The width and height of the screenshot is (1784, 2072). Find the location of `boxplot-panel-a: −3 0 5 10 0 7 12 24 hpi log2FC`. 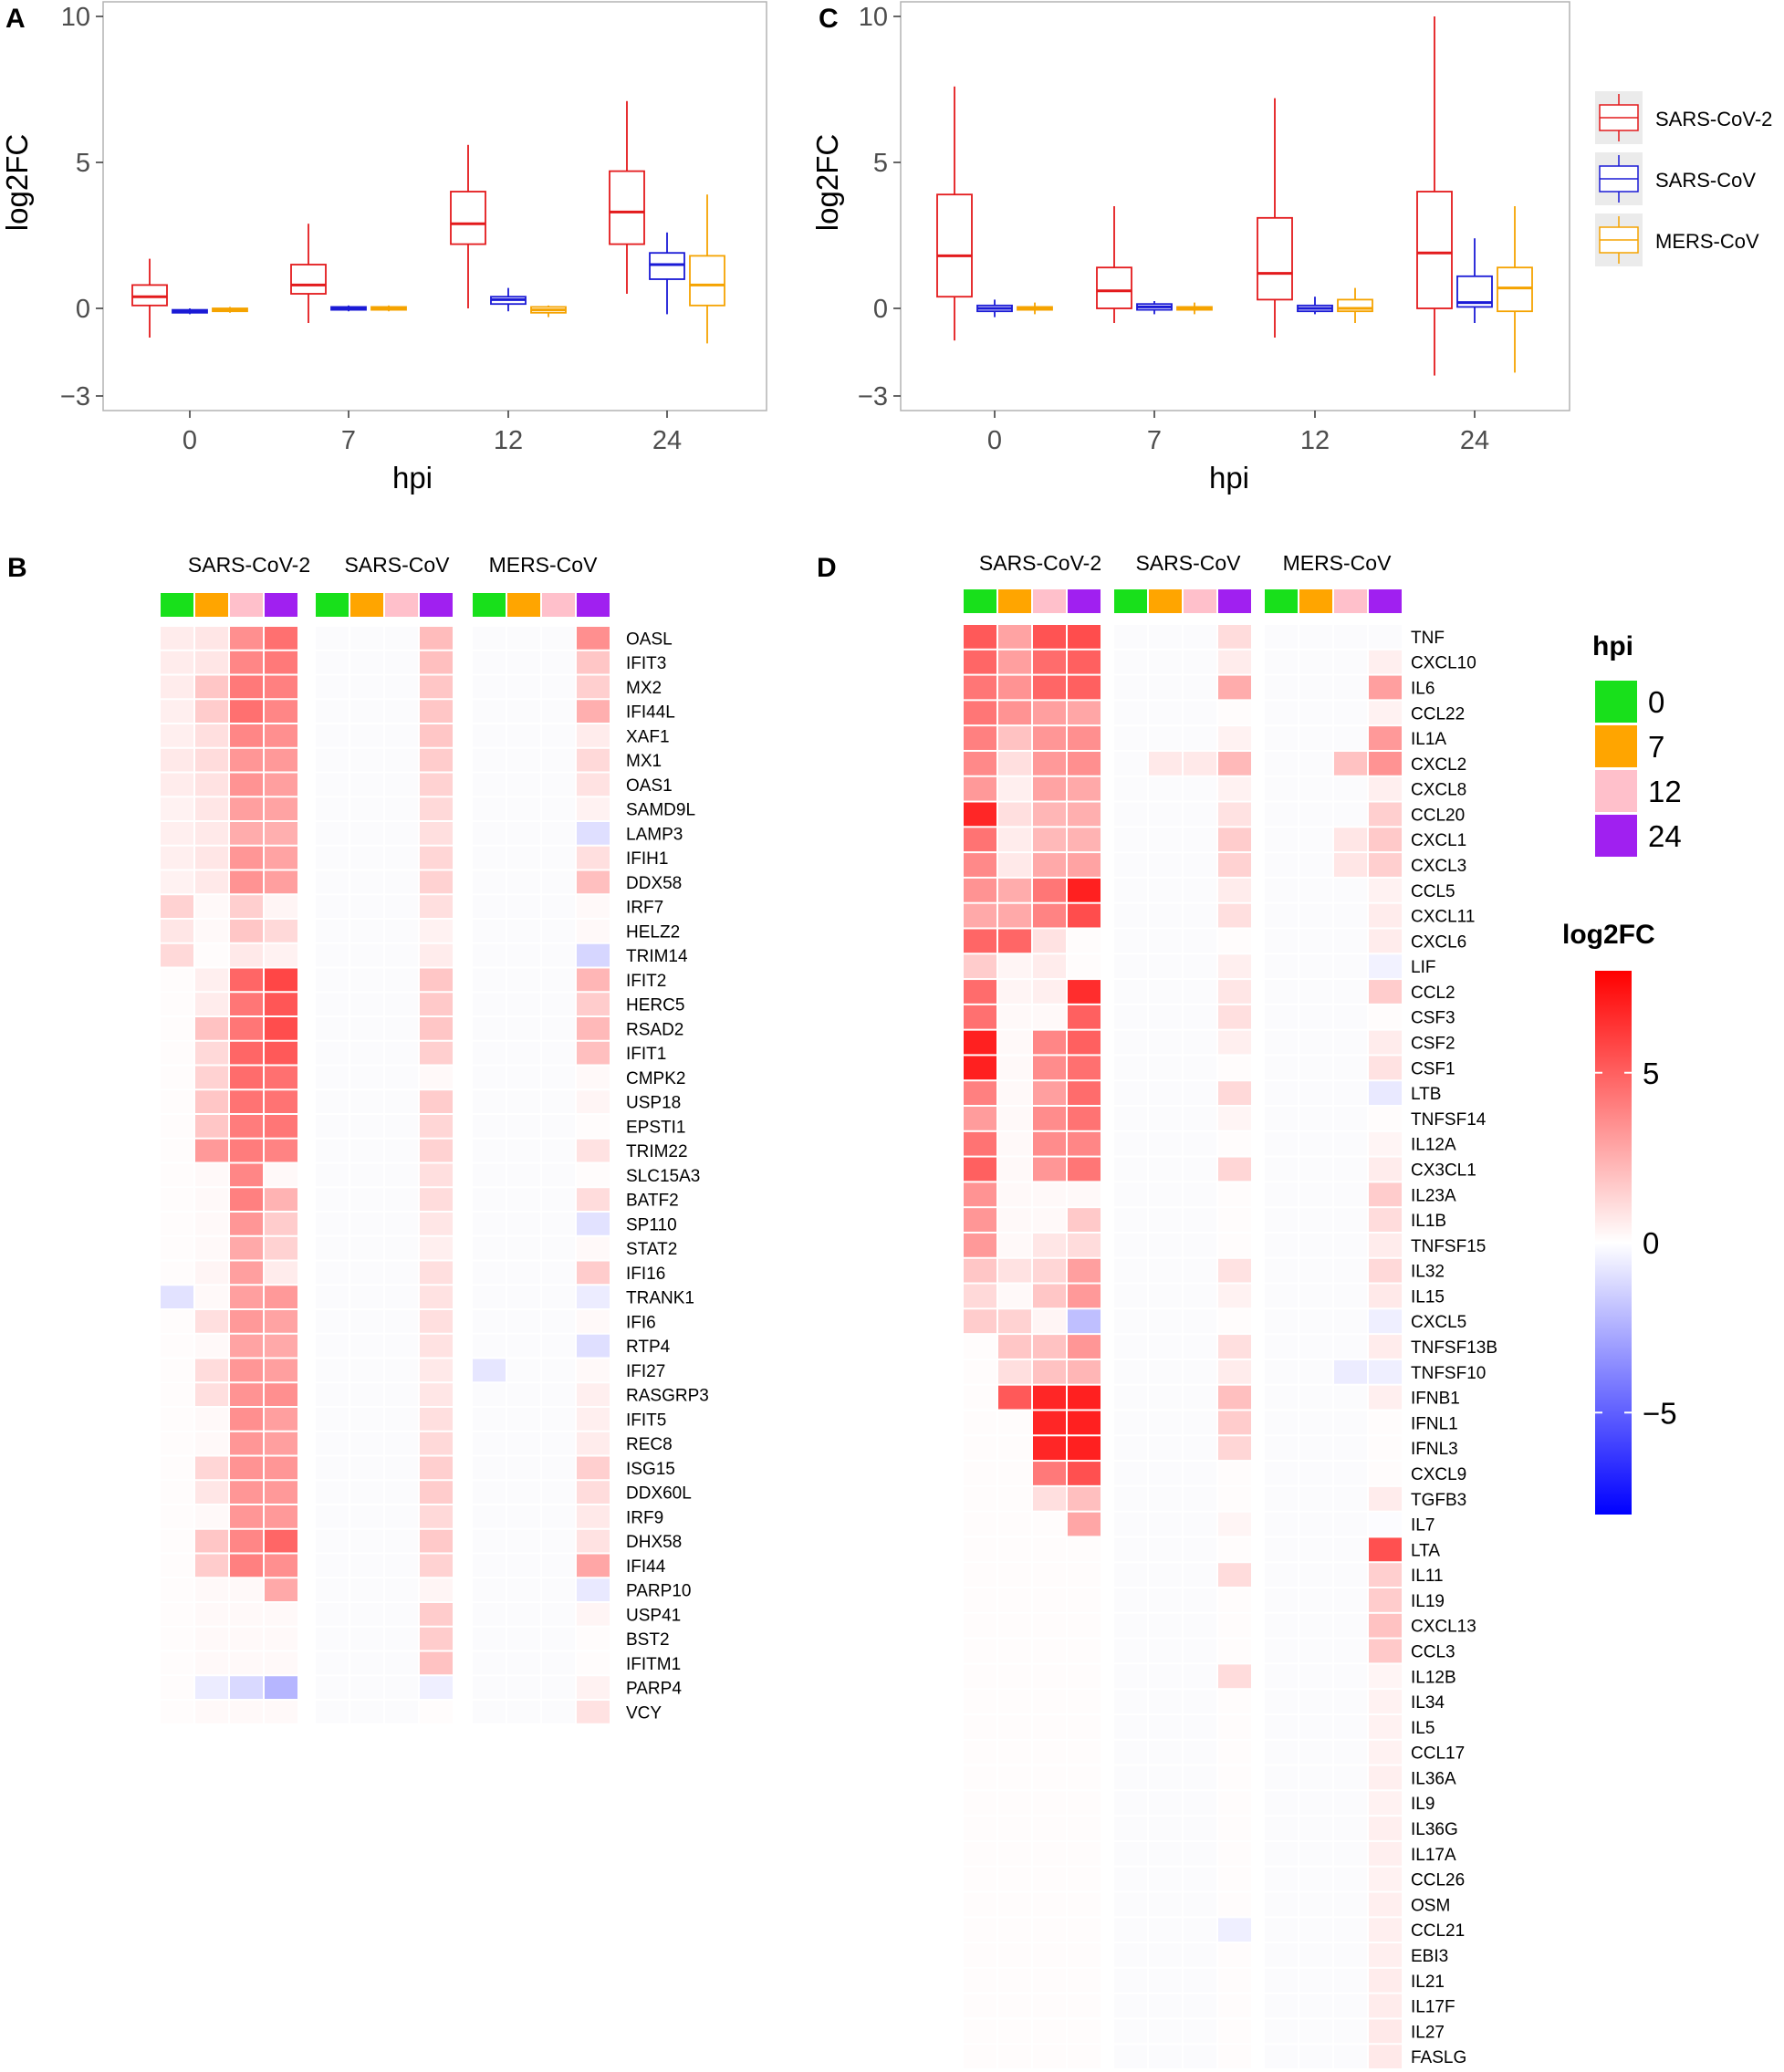

boxplot-panel-a: −3 0 5 10 0 7 12 24 hpi log2FC is located at coordinates (383, 248).